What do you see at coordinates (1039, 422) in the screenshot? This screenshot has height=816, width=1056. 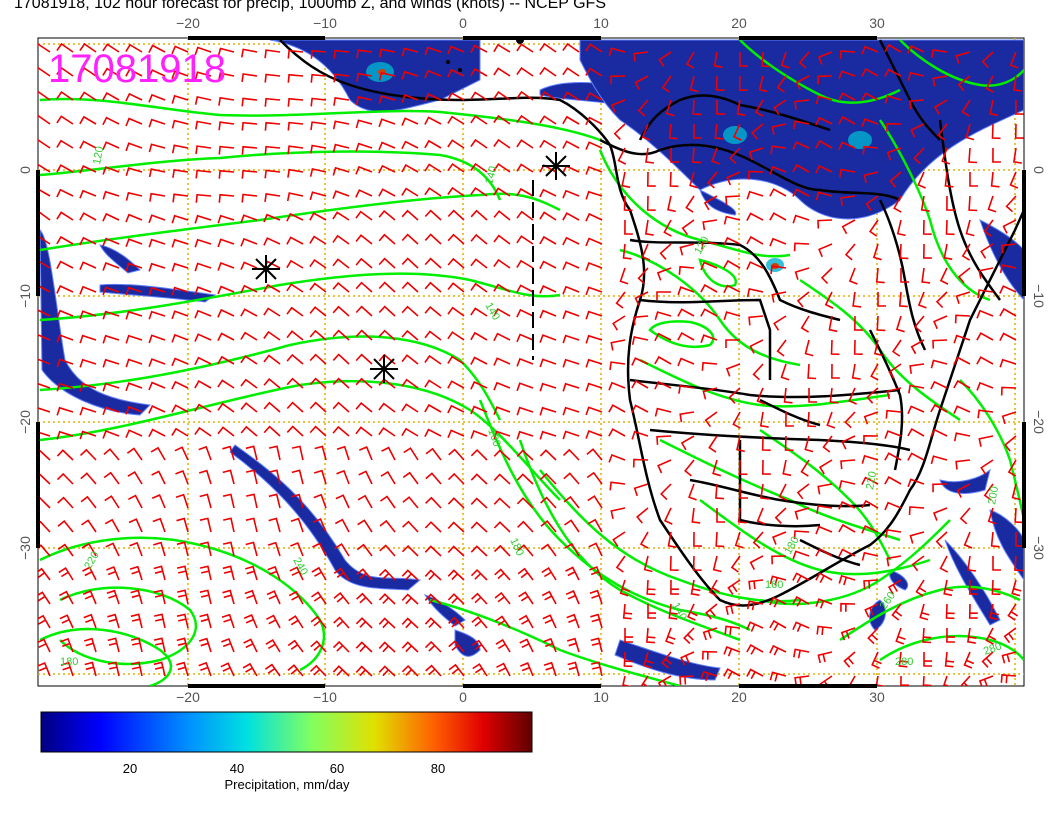 I see `y-tick-label: −20` at bounding box center [1039, 422].